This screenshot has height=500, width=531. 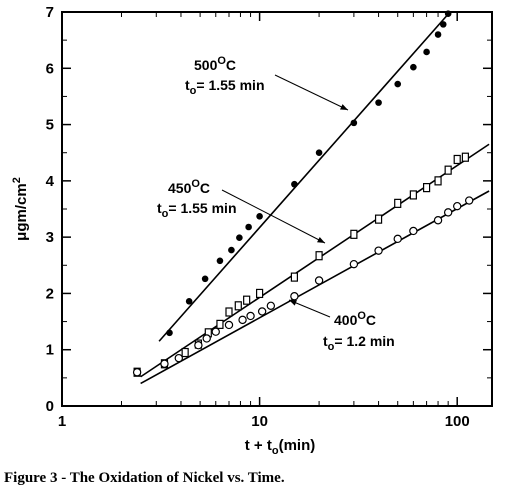 What do you see at coordinates (215, 64) in the screenshot?
I see `series-label-temp-500C: 500OC` at bounding box center [215, 64].